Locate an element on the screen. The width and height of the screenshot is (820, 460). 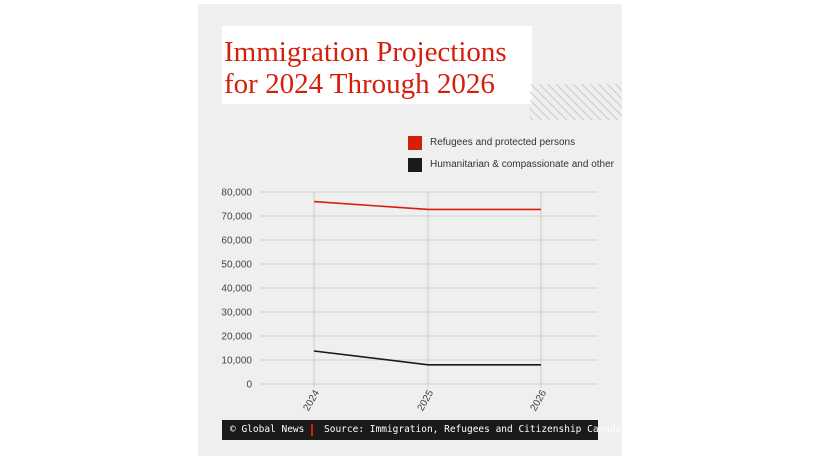
y-tick-label: 10,000 is located at coordinates (236, 361).